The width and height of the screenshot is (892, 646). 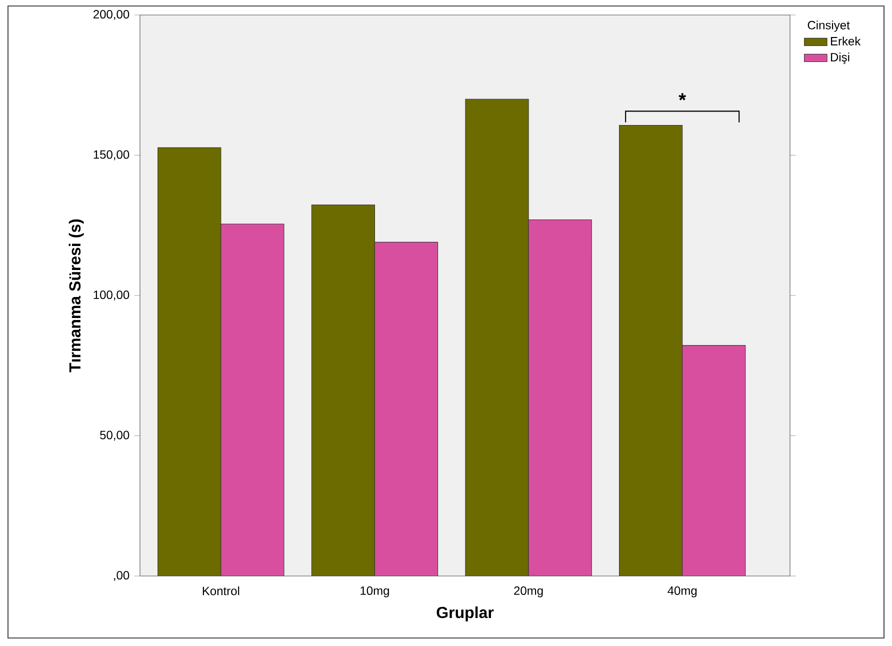 I want to click on legend-label: Erkek, so click(x=845, y=41).